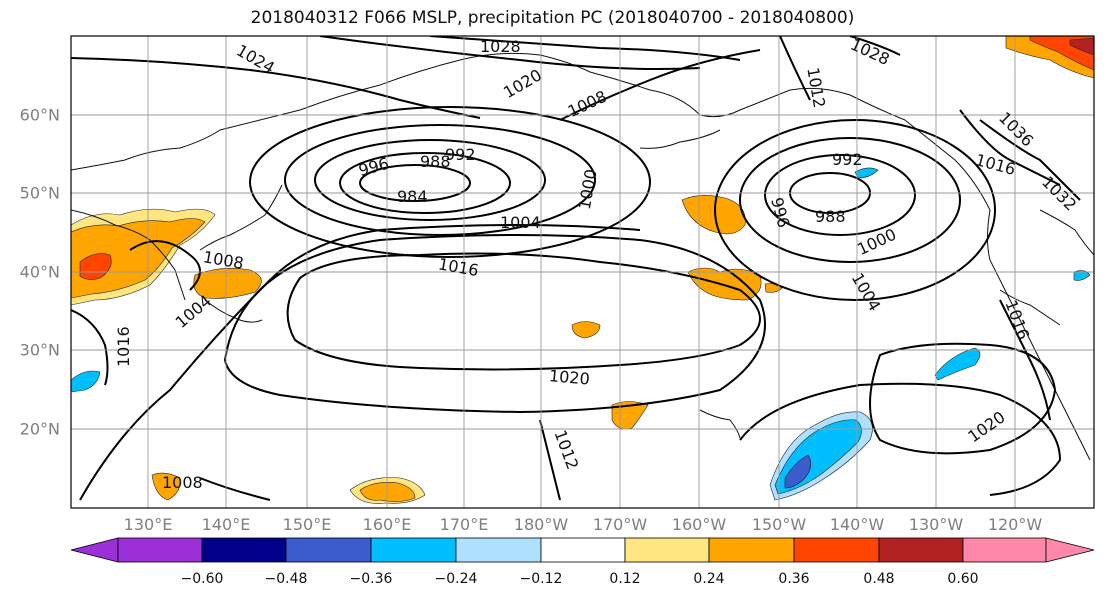 The height and width of the screenshot is (601, 1105). I want to click on lon-label: 140°W, so click(857, 524).